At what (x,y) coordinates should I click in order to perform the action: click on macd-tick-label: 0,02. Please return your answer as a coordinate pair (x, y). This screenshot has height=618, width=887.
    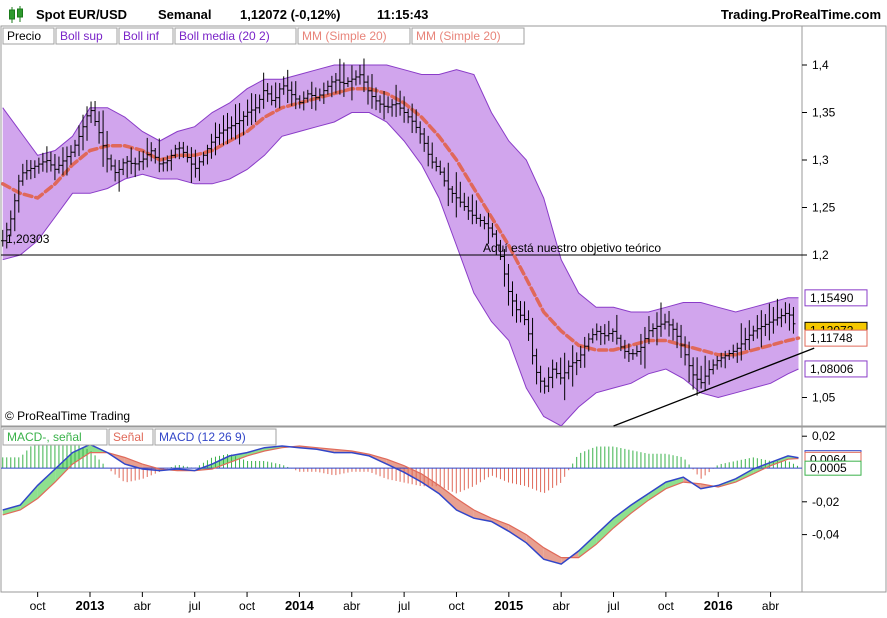
    Looking at the image, I should click on (824, 436).